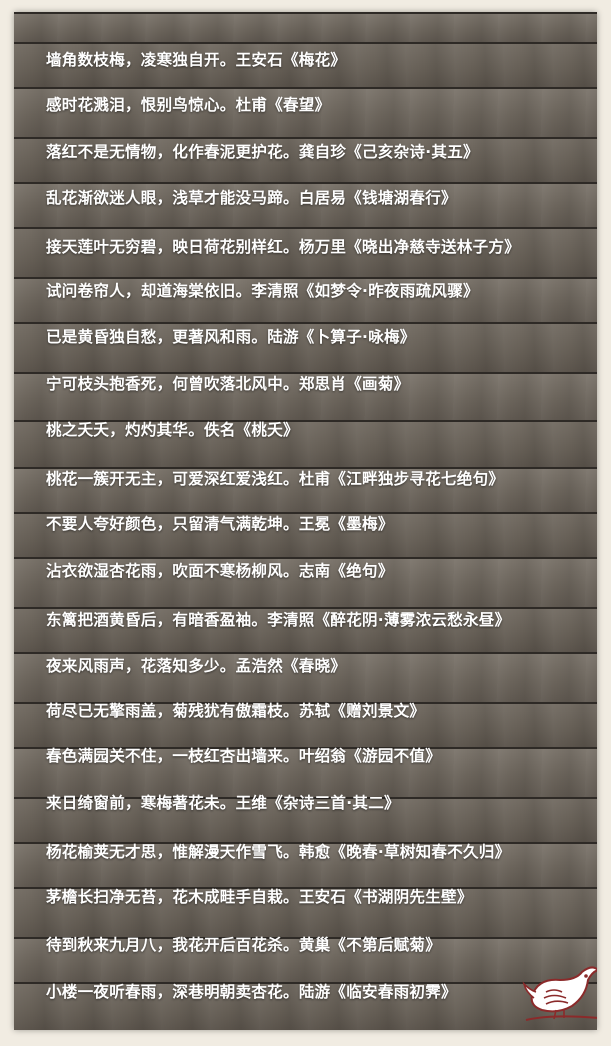 The width and height of the screenshot is (611, 1046). Describe the element at coordinates (401, 479) in the screenshot. I see `poem-source: 杜甫《江畔独步寻花七绝句》` at that location.